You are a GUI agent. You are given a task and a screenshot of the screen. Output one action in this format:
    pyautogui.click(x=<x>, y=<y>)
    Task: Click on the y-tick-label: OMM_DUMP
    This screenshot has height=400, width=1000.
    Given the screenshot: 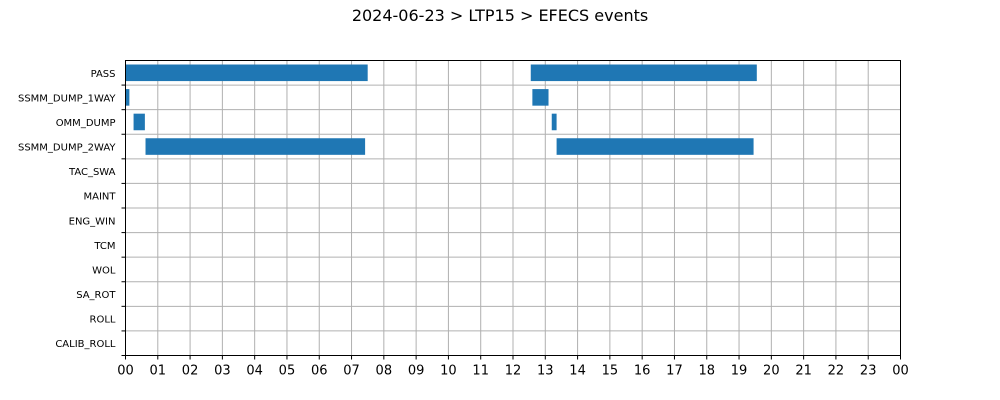 What is the action you would take?
    pyautogui.click(x=86, y=123)
    